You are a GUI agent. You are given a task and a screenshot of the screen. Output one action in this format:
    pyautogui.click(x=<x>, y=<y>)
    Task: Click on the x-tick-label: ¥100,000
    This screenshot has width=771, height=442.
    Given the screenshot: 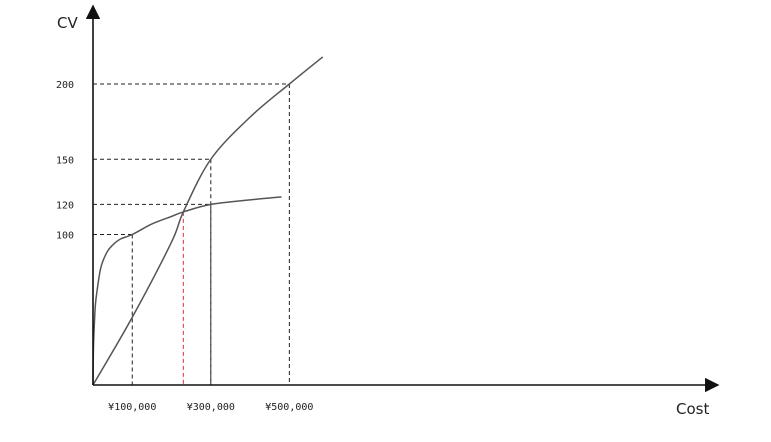 What is the action you would take?
    pyautogui.click(x=132, y=407)
    